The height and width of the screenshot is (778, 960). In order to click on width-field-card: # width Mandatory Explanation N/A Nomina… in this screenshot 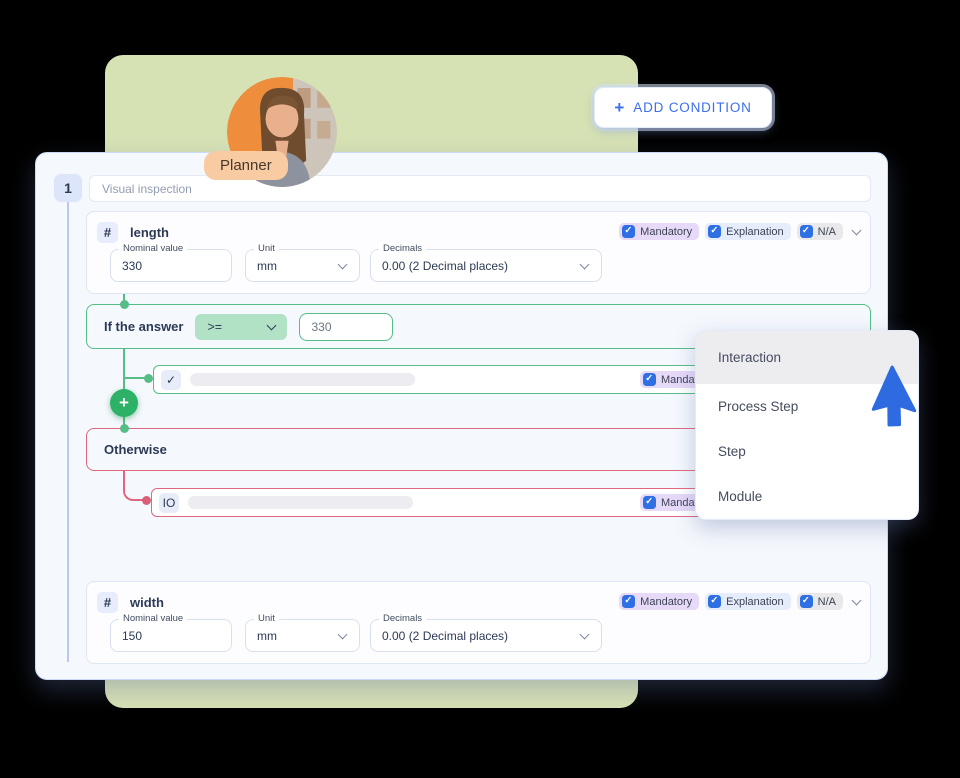, I will do `click(478, 622)`.